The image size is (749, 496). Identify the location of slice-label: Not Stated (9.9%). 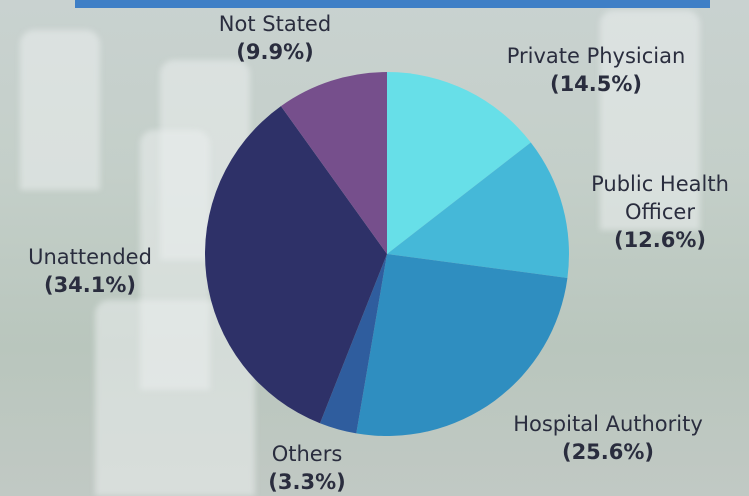
(275, 38).